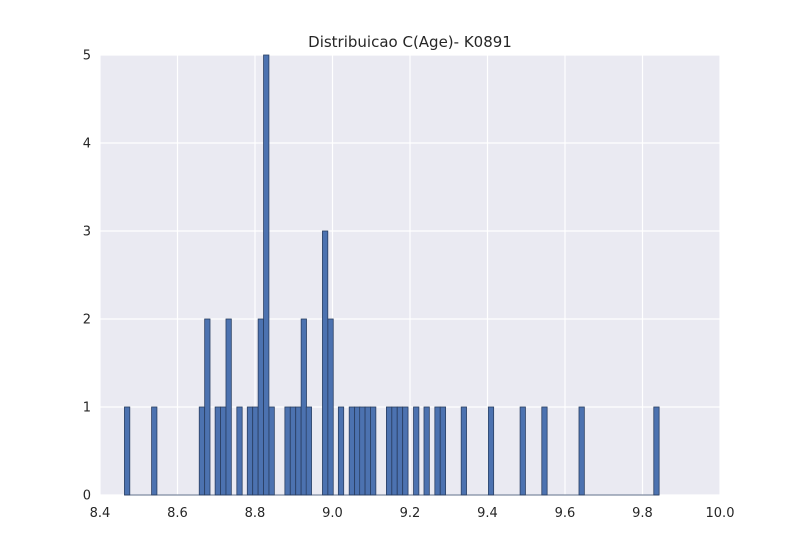  I want to click on y-axis-ticks: 0 1 2 3 4 5, so click(87, 276).